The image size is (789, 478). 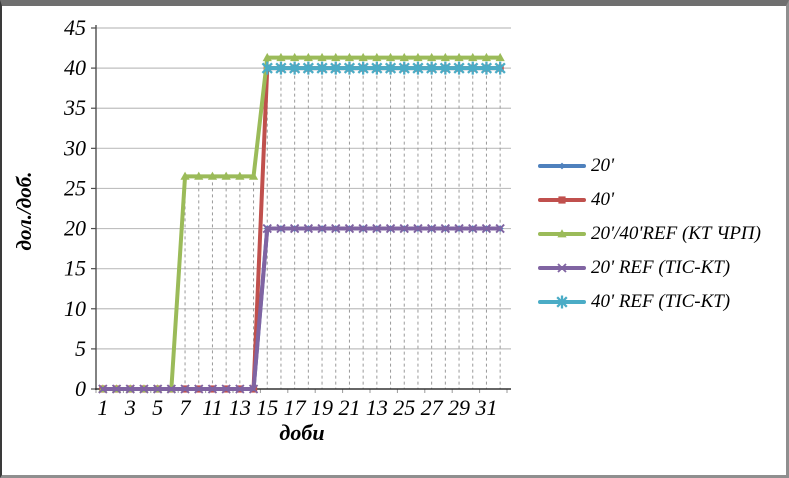 What do you see at coordinates (295, 407) in the screenshot?
I see `x-tick-label: 17` at bounding box center [295, 407].